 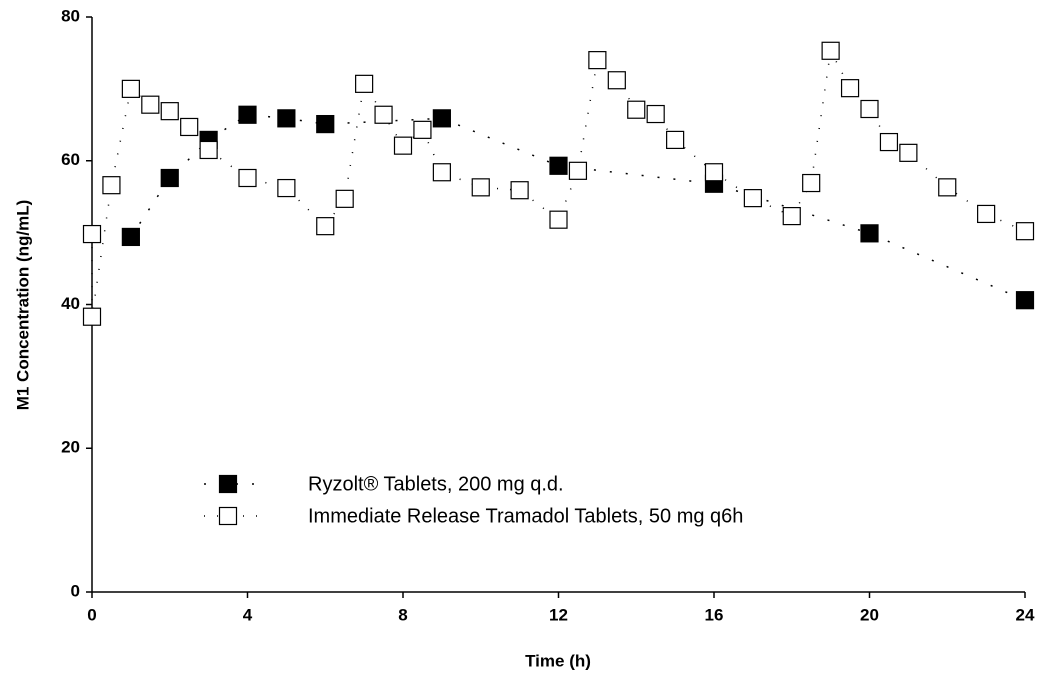 I want to click on y-tick-label: 60, so click(x=70, y=159).